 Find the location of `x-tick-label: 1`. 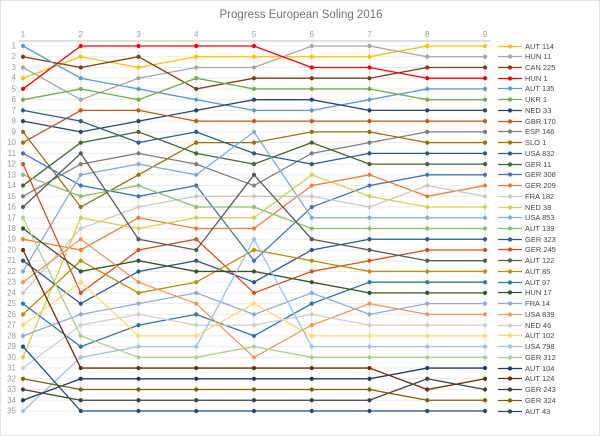

x-tick-label: 1 is located at coordinates (23, 34).